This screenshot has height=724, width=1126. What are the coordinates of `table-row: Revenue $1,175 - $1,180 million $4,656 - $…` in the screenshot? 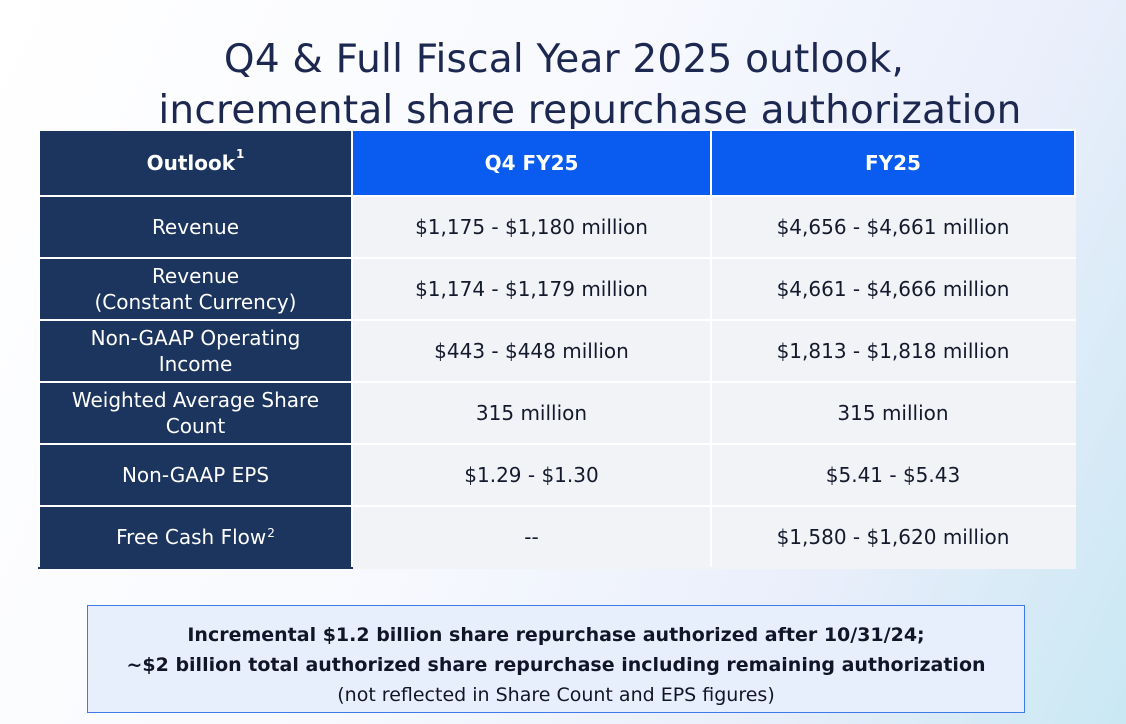 It's located at (557, 227).